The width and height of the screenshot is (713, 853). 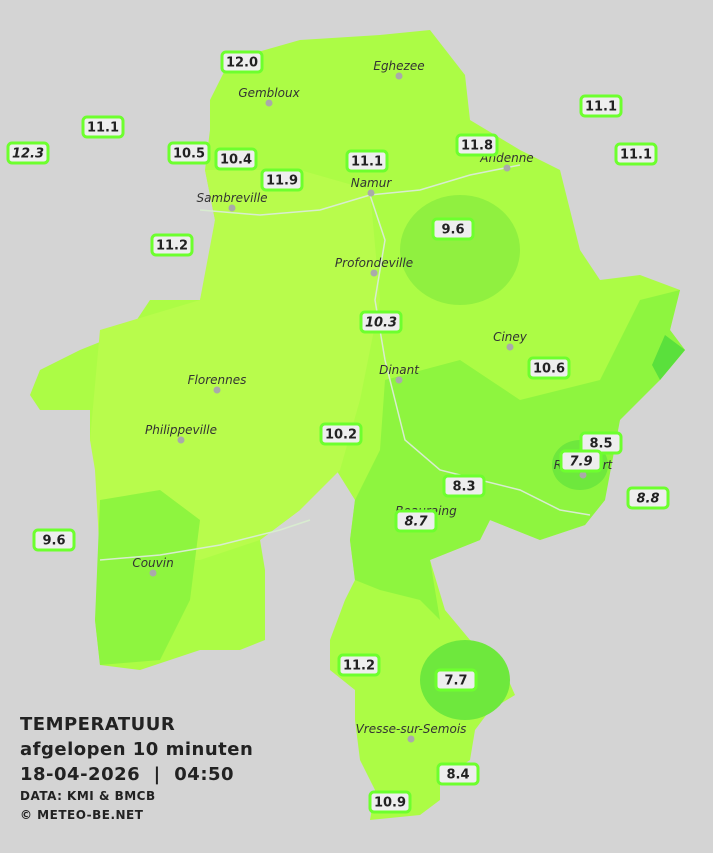 I want to click on city-name: Philippeville, so click(x=181, y=430).